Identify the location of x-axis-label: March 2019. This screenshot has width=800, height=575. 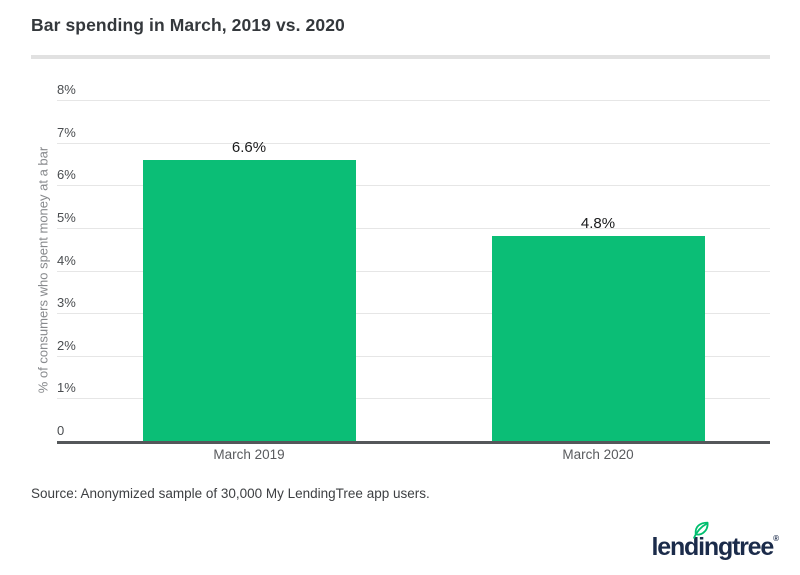
(249, 454).